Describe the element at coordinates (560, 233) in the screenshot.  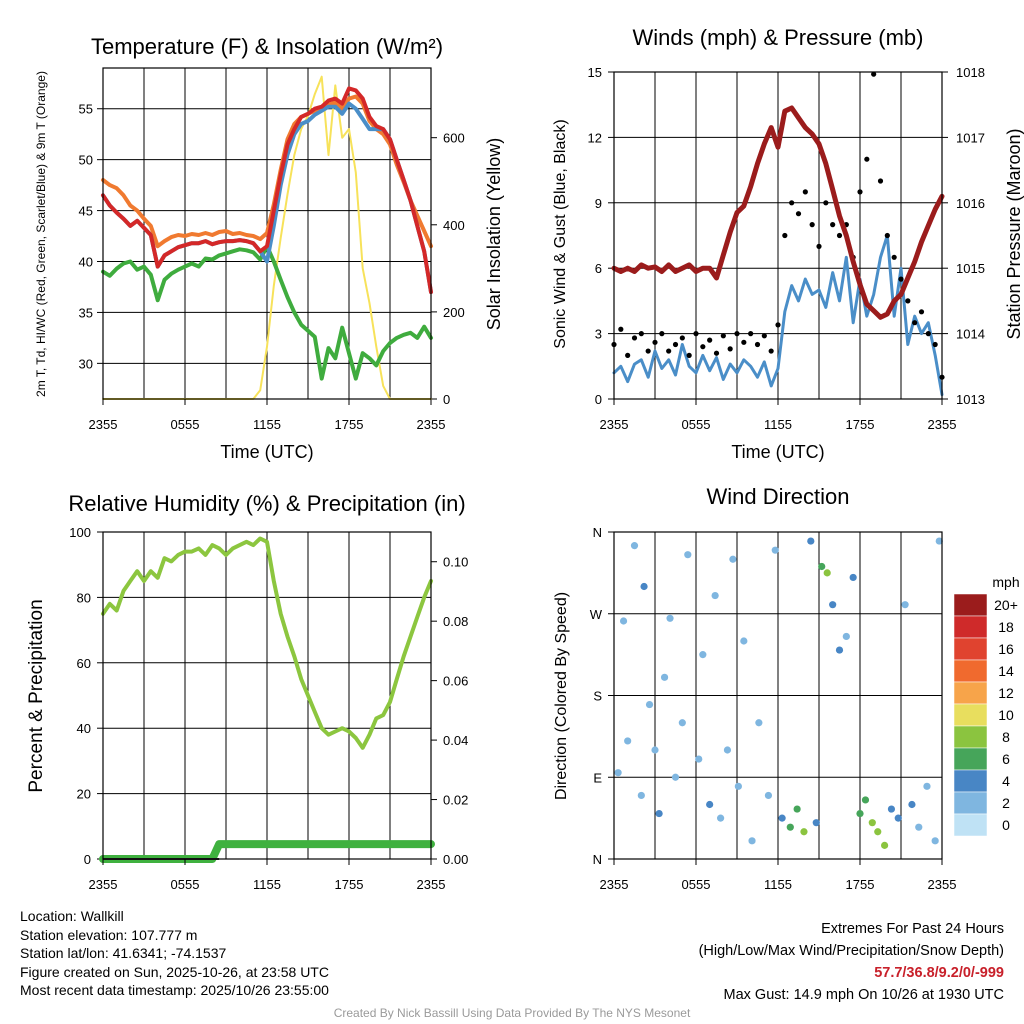
I see `y-axis-label: Sonic Wind & Gust (Blue, Black)` at that location.